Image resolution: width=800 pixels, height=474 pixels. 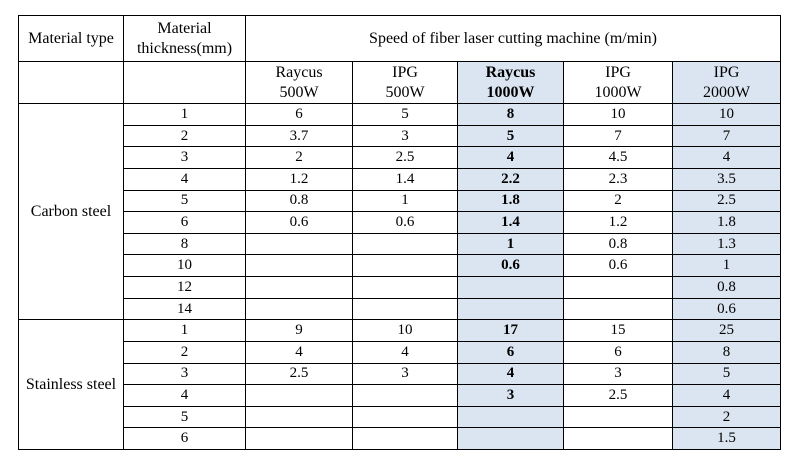 I want to click on speed-cell: 9, so click(x=299, y=330).